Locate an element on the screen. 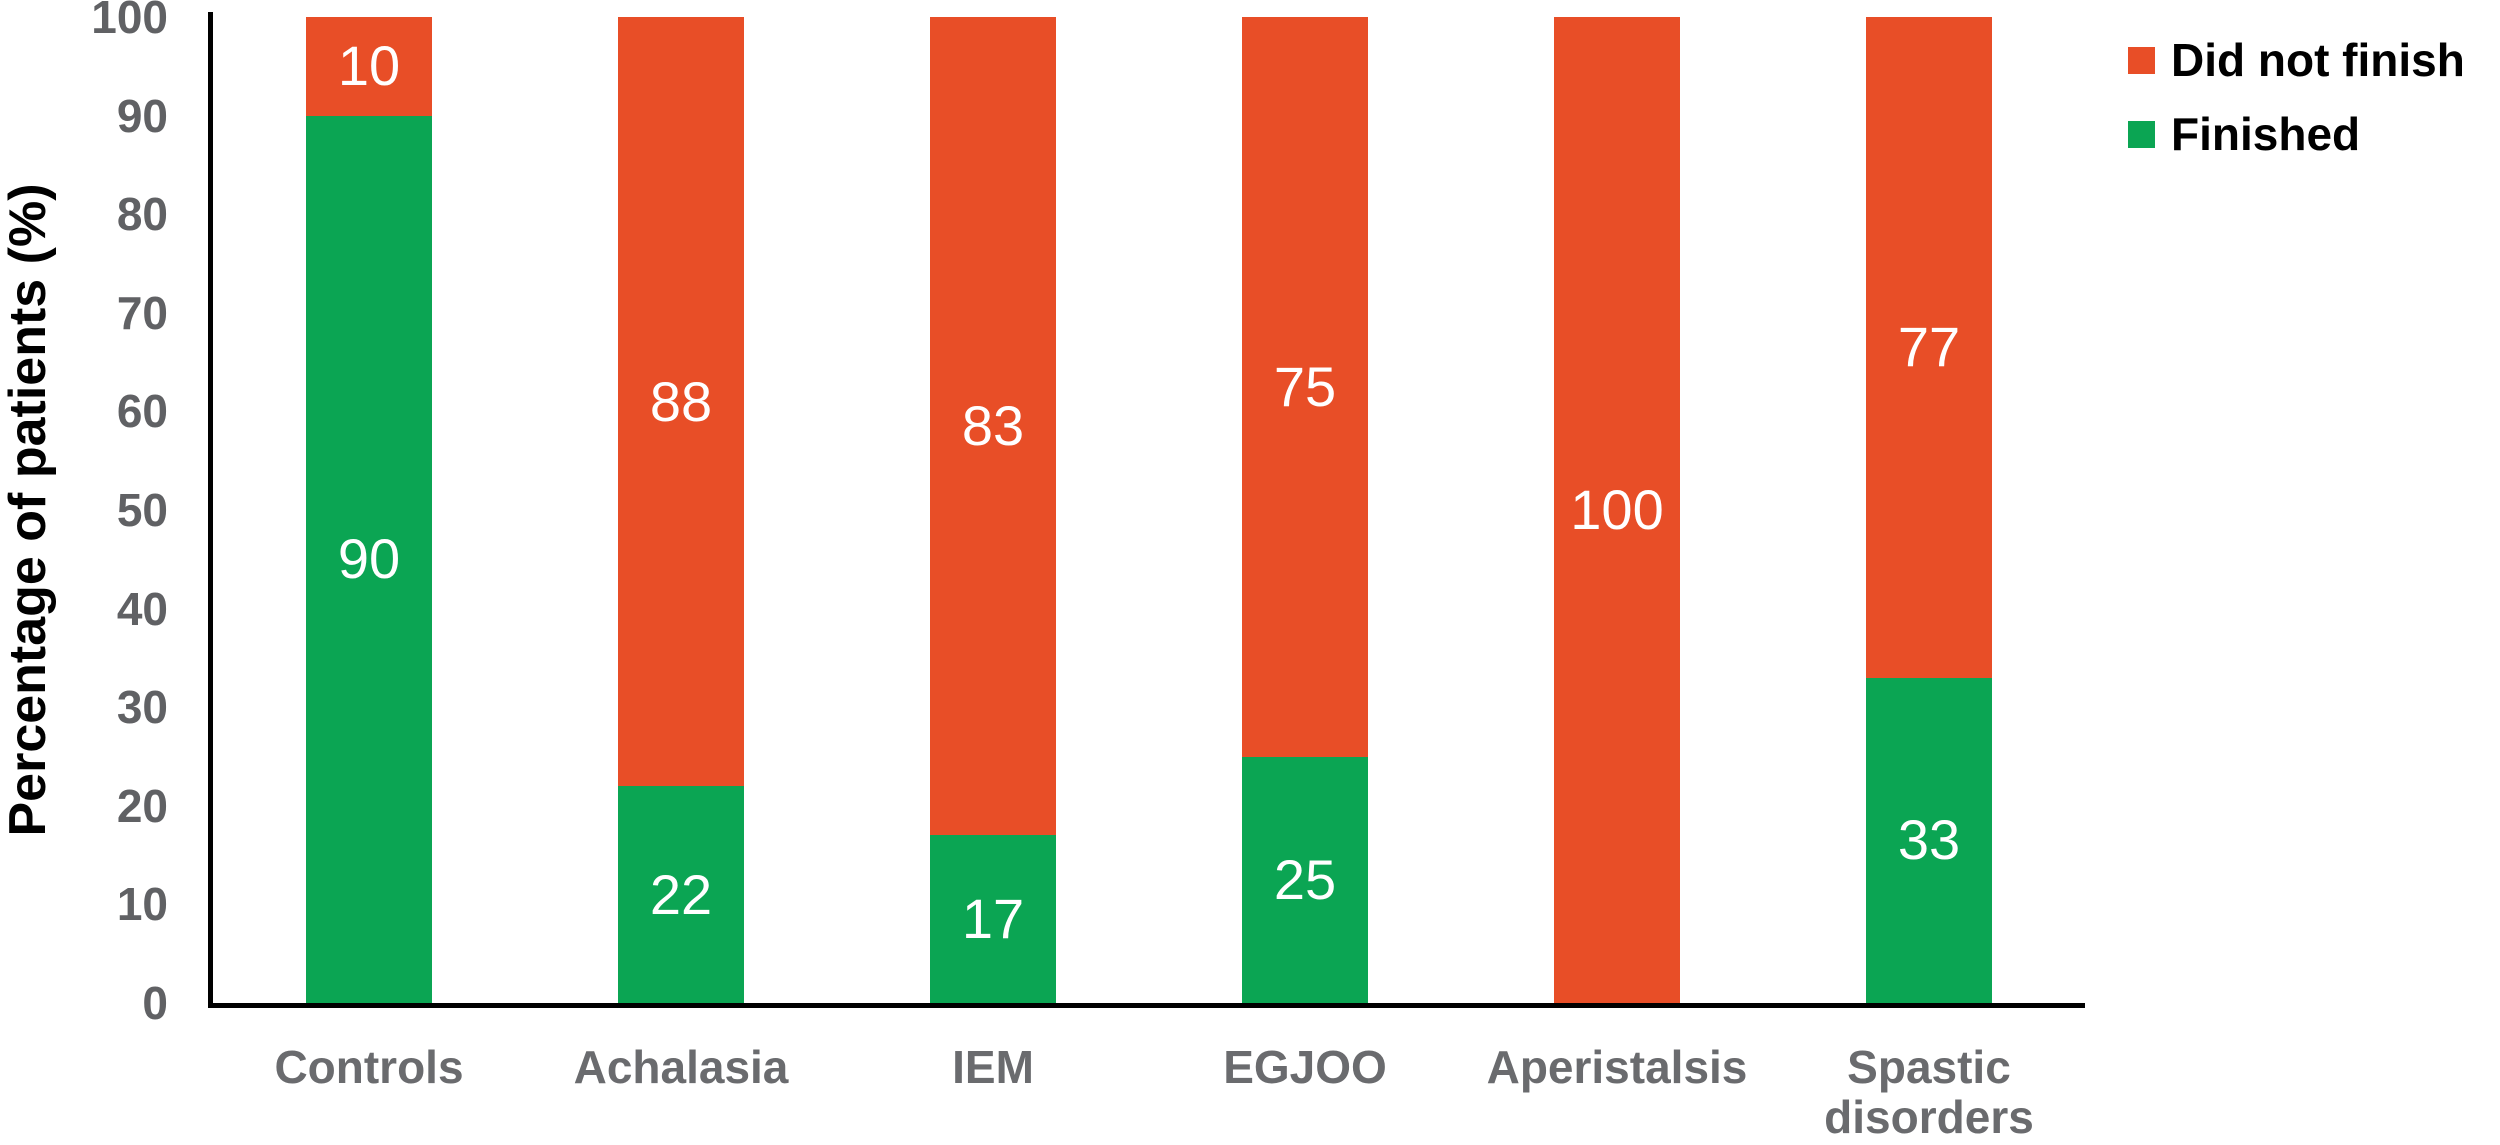  bar-segment-did-not-finish-egjoo: 75 is located at coordinates (1305, 387).